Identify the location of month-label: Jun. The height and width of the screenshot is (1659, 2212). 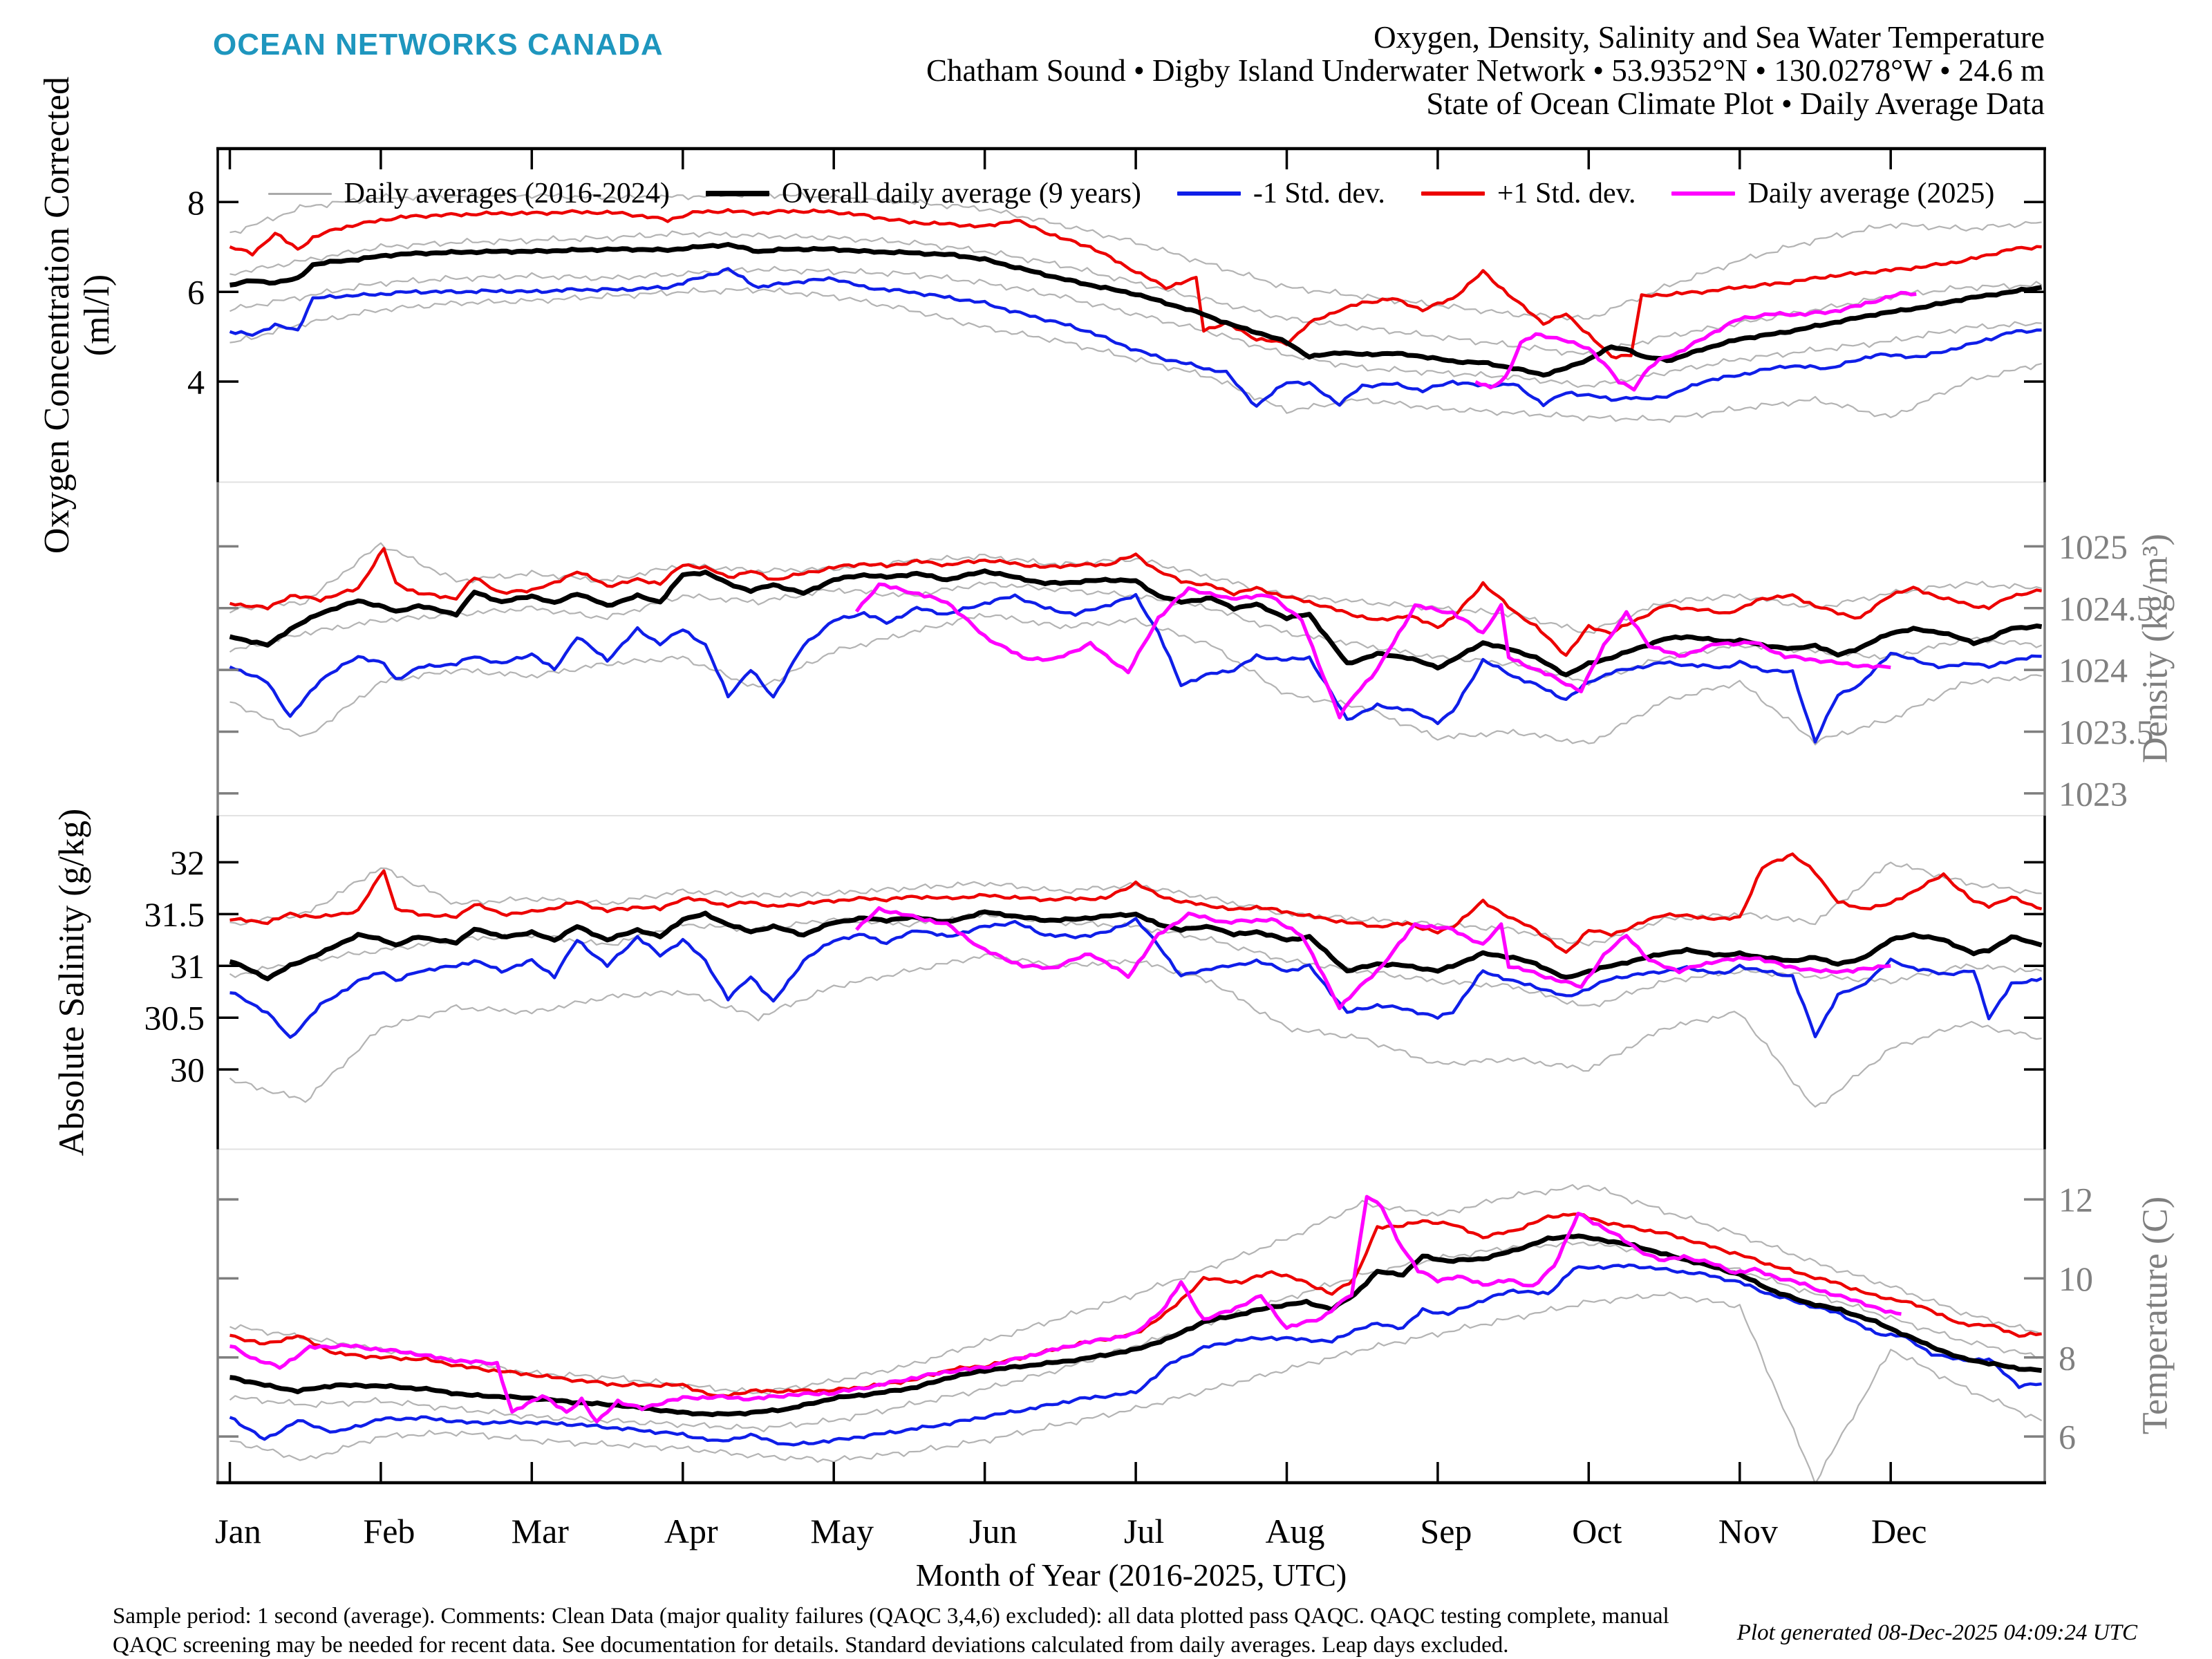
(993, 1531).